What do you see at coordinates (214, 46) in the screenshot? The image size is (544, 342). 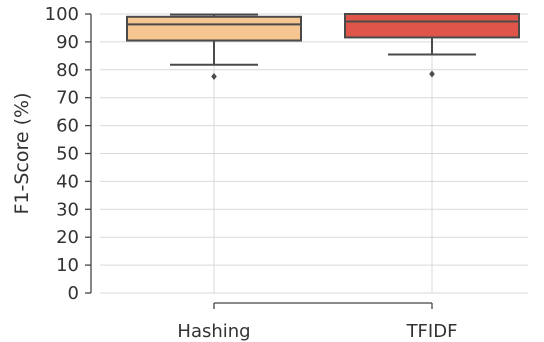 I see `box-hashing` at bounding box center [214, 46].